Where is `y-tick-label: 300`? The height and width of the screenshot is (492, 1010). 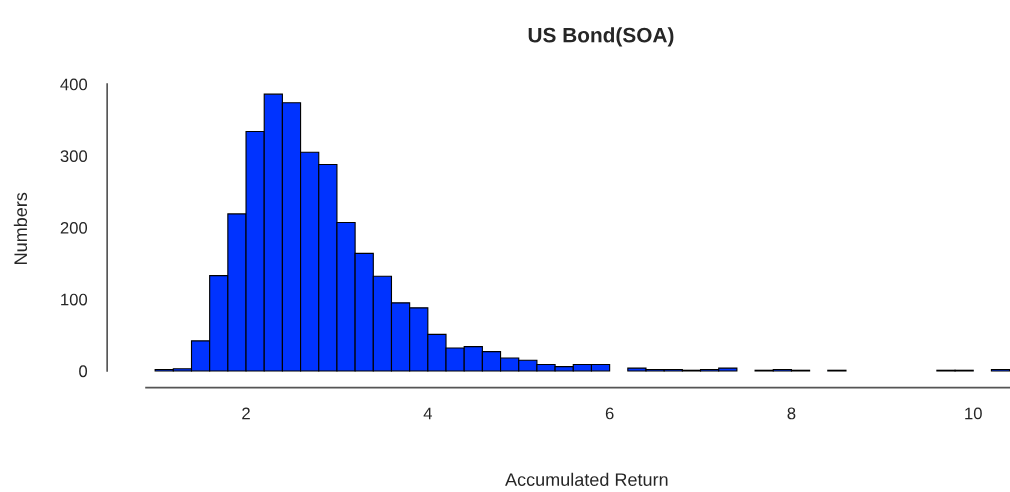 y-tick-label: 300 is located at coordinates (74, 156).